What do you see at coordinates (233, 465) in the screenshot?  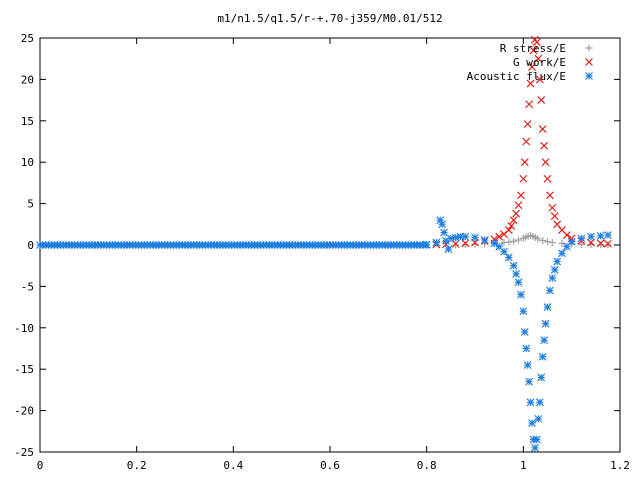 I see `x-tick-label: 0.4` at bounding box center [233, 465].